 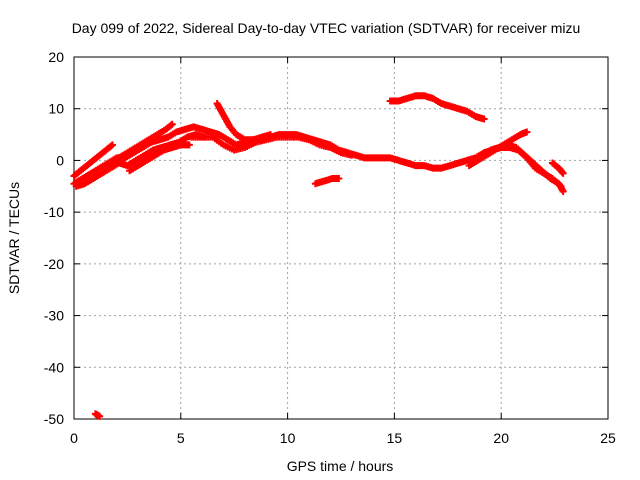 I want to click on y-tick-label: -20, so click(x=54, y=264).